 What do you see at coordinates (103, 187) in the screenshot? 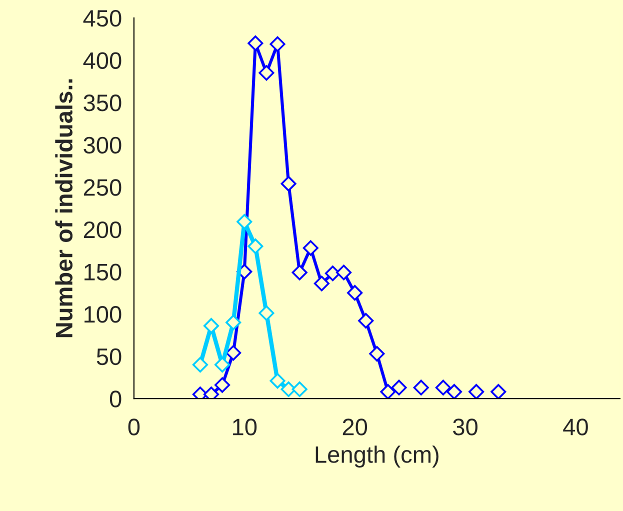
I see `y-tick-label: 250` at bounding box center [103, 187].